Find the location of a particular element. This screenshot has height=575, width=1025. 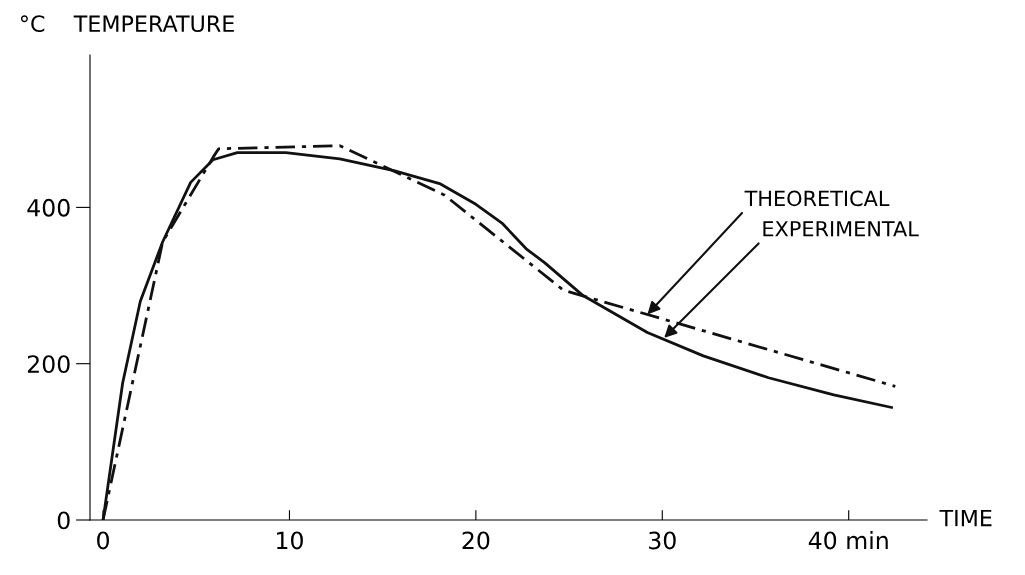

x-tick-label: 0 is located at coordinates (103, 540).